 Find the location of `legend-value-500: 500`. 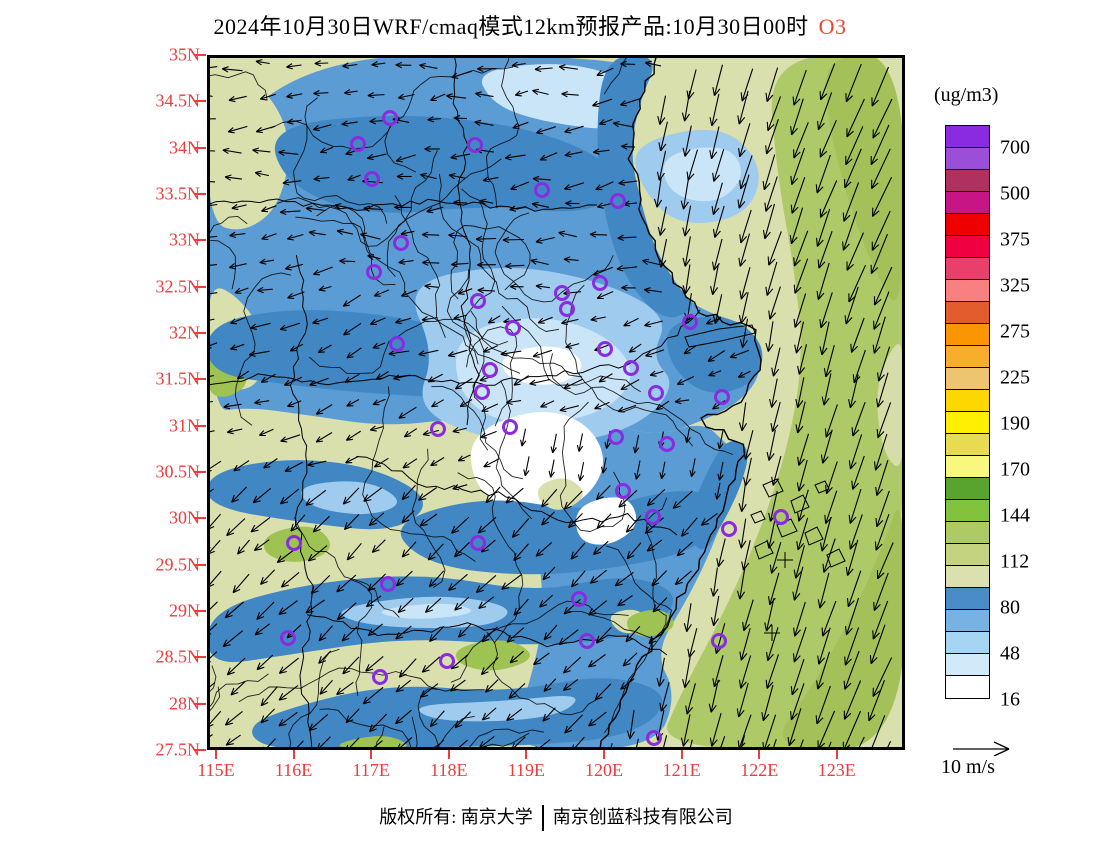

legend-value-500: 500 is located at coordinates (1015, 193).